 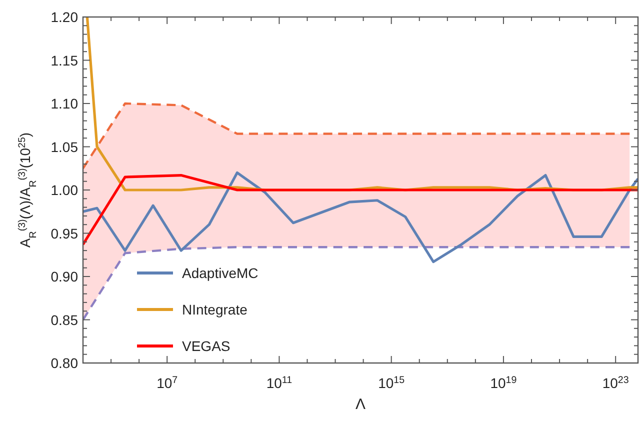 I want to click on y-tick-label: 0.85, so click(x=64, y=320).